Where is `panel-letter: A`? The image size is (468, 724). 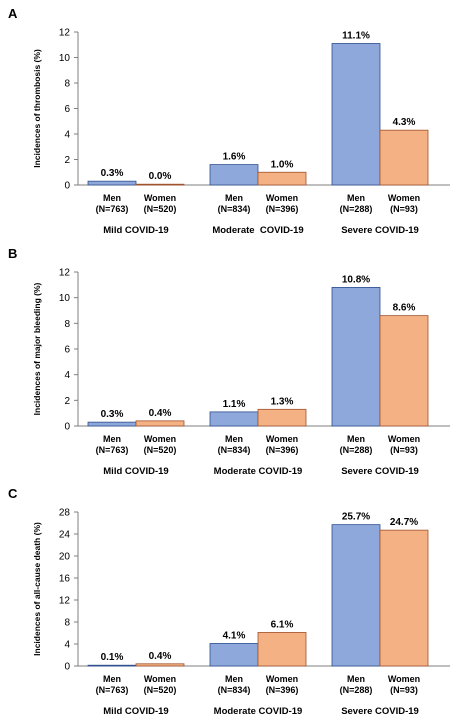
panel-letter: A is located at coordinates (13, 13).